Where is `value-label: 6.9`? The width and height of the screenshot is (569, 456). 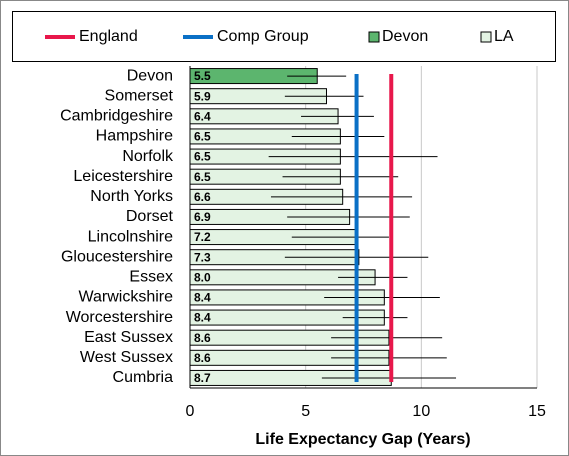
value-label: 6.9 is located at coordinates (202, 217).